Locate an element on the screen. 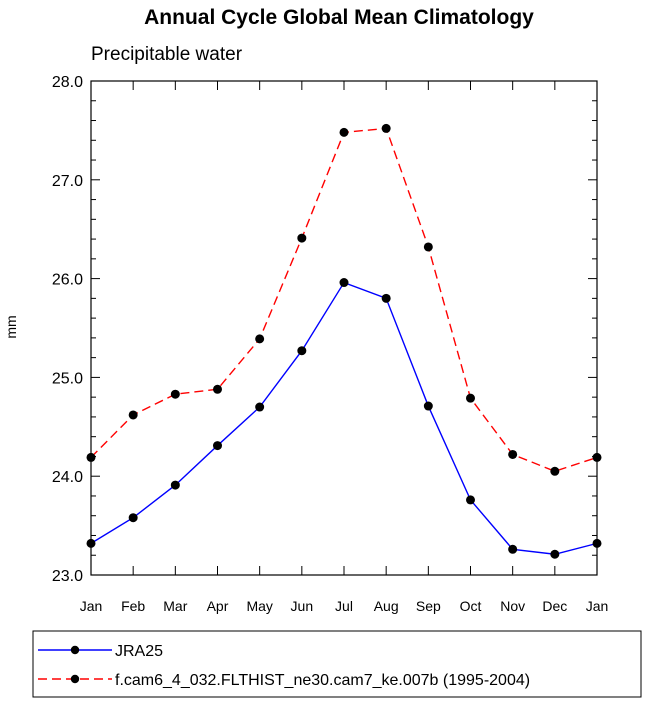 This screenshot has height=703, width=648. chart-title: Annual Cycle Global Mean Climatology is located at coordinates (339, 17).